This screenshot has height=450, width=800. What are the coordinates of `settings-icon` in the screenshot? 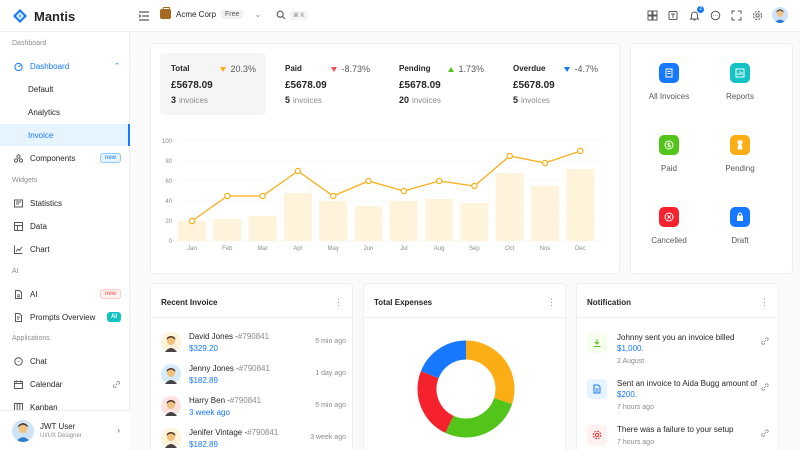 It's located at (757, 15).